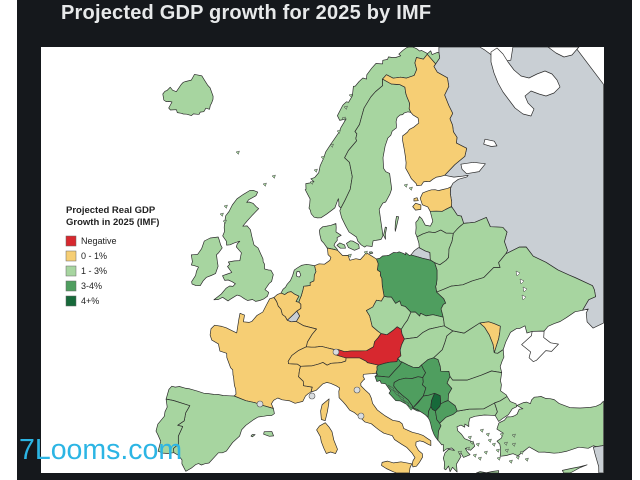 The width and height of the screenshot is (640, 480). I want to click on svg-text: 1 - 3%, so click(94, 271).